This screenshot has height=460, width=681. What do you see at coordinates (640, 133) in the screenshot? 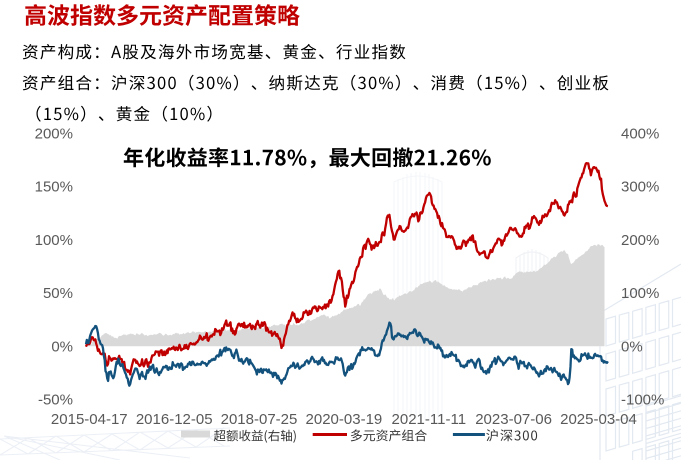
I see `svg-text: 400%` at bounding box center [640, 133].